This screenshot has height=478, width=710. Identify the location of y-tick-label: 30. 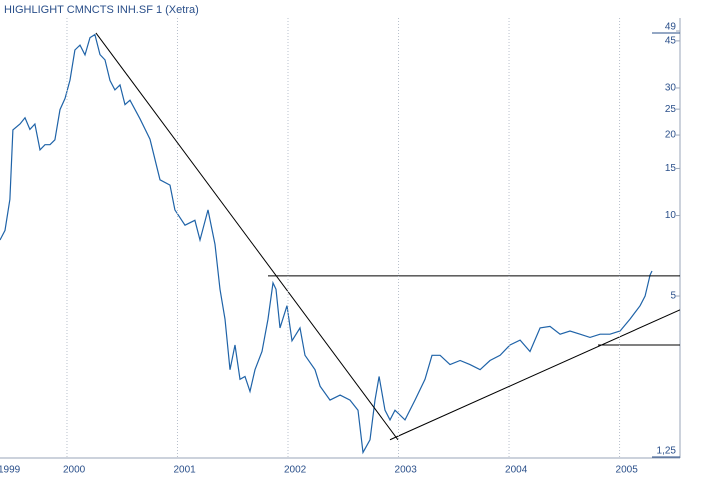
(671, 88).